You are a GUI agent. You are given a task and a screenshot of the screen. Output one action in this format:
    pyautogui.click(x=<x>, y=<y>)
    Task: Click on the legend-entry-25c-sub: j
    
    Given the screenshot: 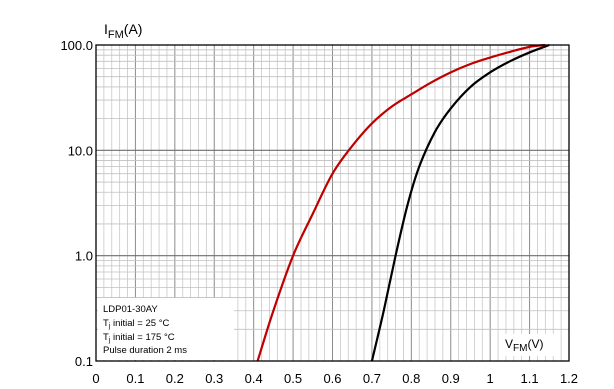 What is the action you would take?
    pyautogui.click(x=109, y=326)
    